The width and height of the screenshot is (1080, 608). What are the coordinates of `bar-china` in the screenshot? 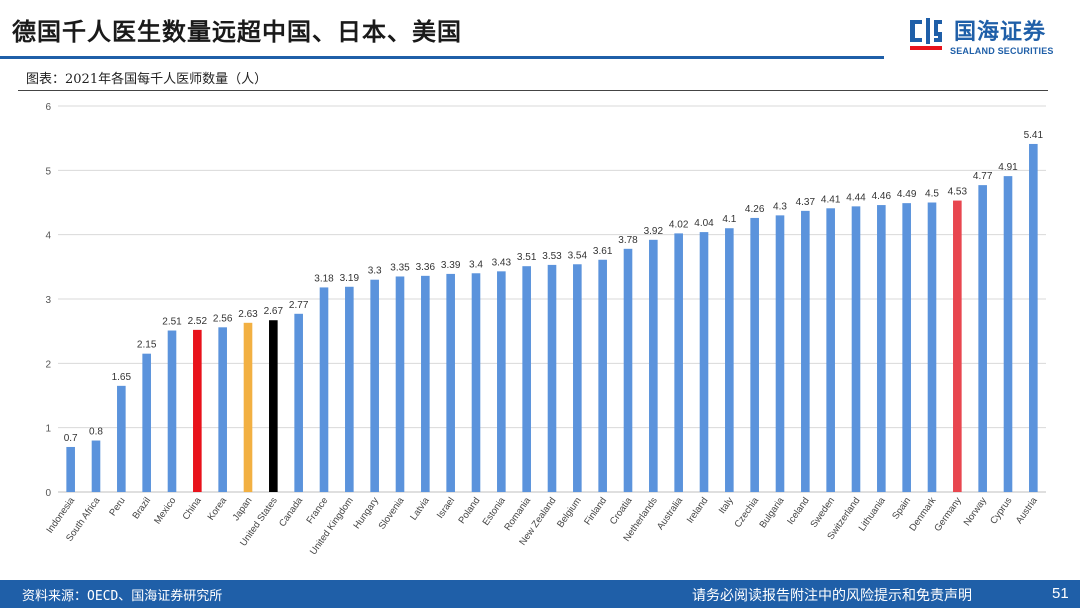 It's located at (197, 410).